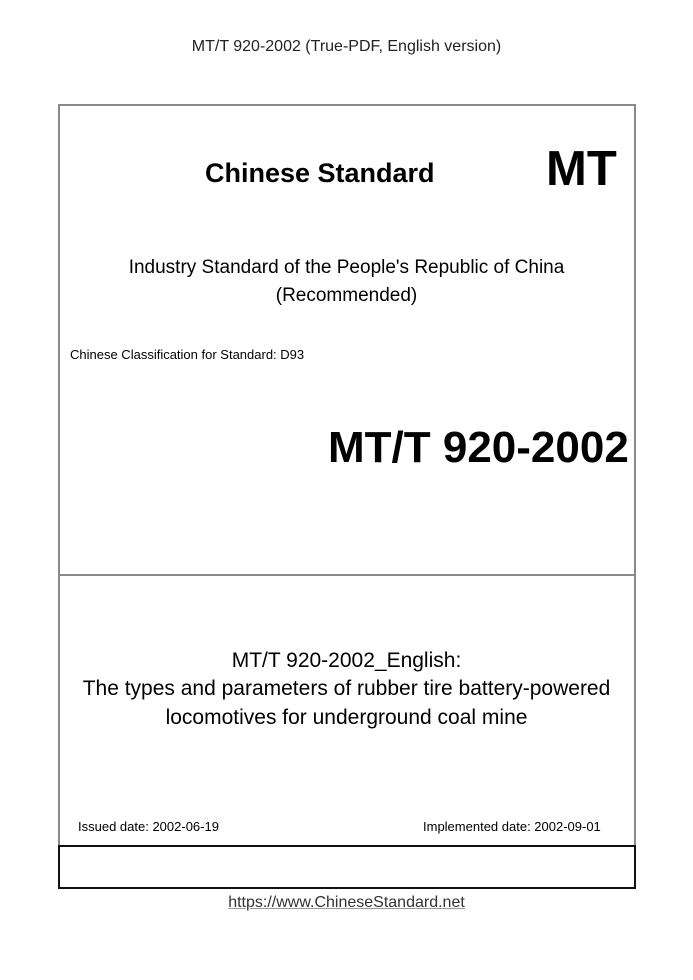  What do you see at coordinates (346, 717) in the screenshot?
I see `title-line: locomotives for underground coal mine` at bounding box center [346, 717].